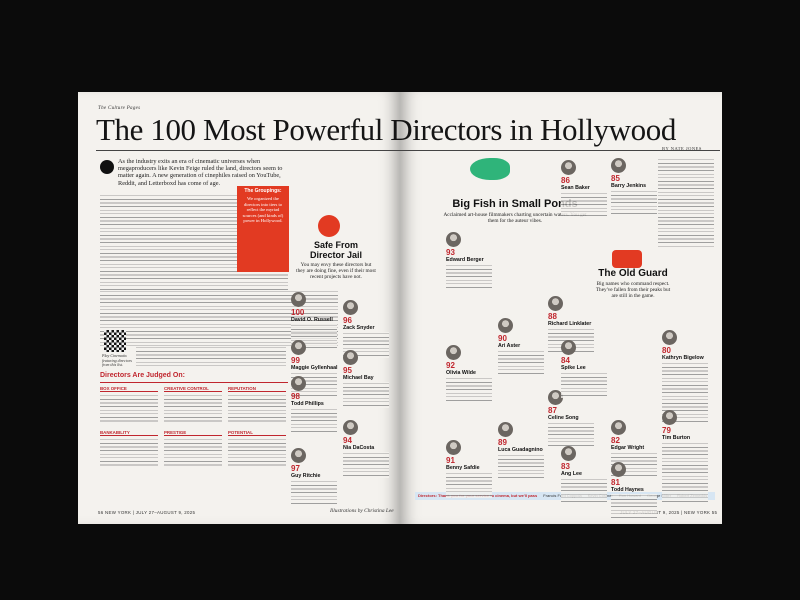 This screenshot has width=800, height=600. What do you see at coordinates (520, 450) in the screenshot?
I see `director-name: Luca Guadagnino` at bounding box center [520, 450].